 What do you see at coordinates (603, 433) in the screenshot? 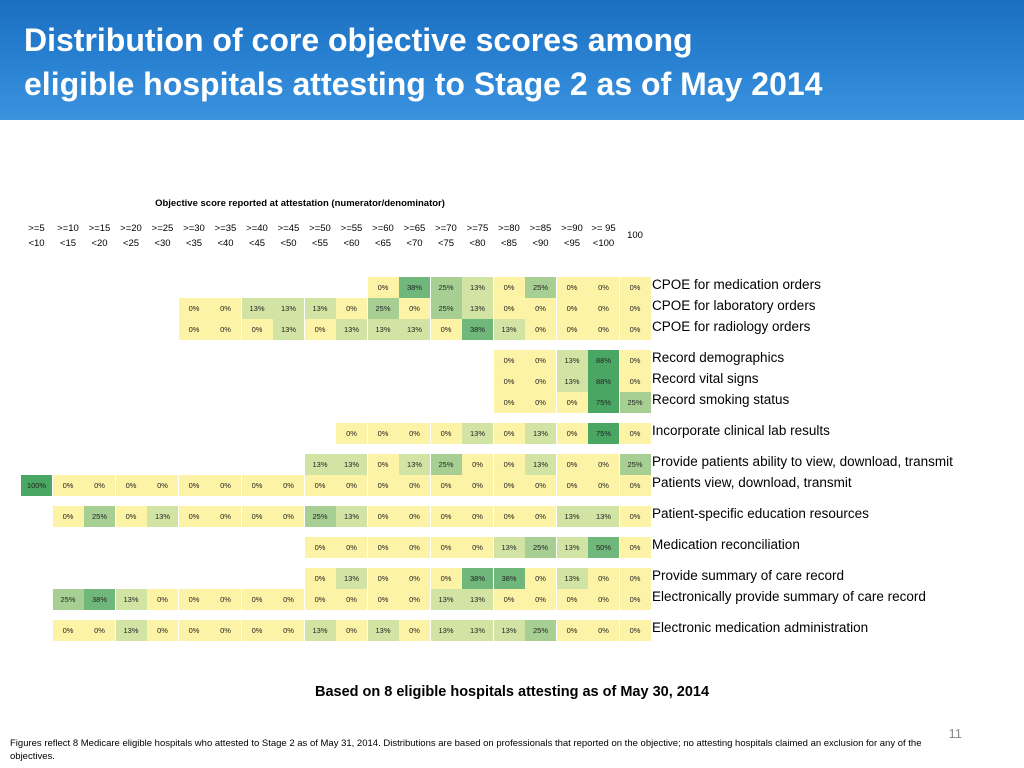
I see `heatmap-cell: 75%` at bounding box center [603, 433].